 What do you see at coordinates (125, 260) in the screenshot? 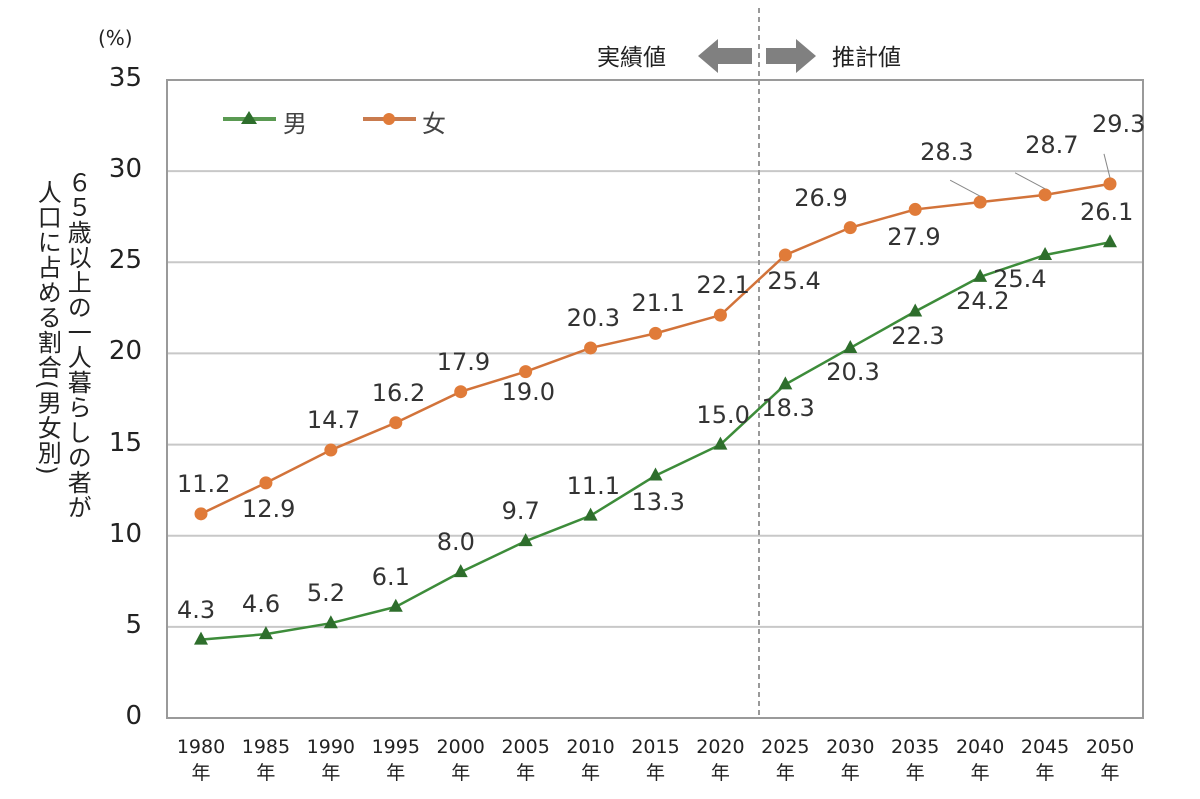
I see `y-tick-label: 25` at bounding box center [125, 260].